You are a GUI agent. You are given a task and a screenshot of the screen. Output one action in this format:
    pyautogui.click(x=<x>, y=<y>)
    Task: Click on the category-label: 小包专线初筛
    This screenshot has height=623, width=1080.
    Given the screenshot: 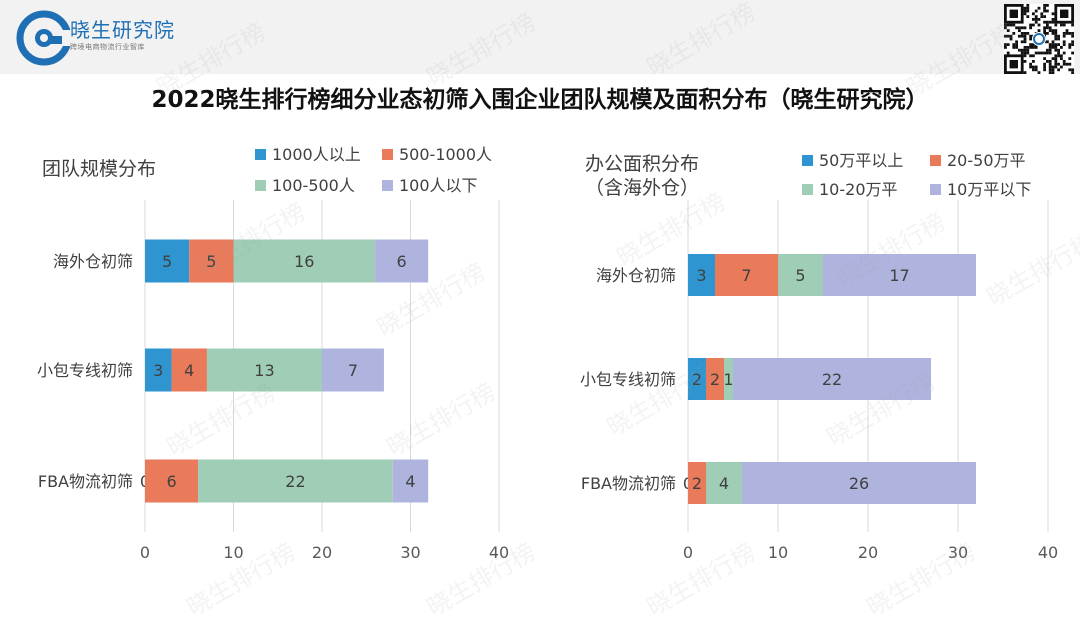 What is the action you would take?
    pyautogui.click(x=85, y=370)
    